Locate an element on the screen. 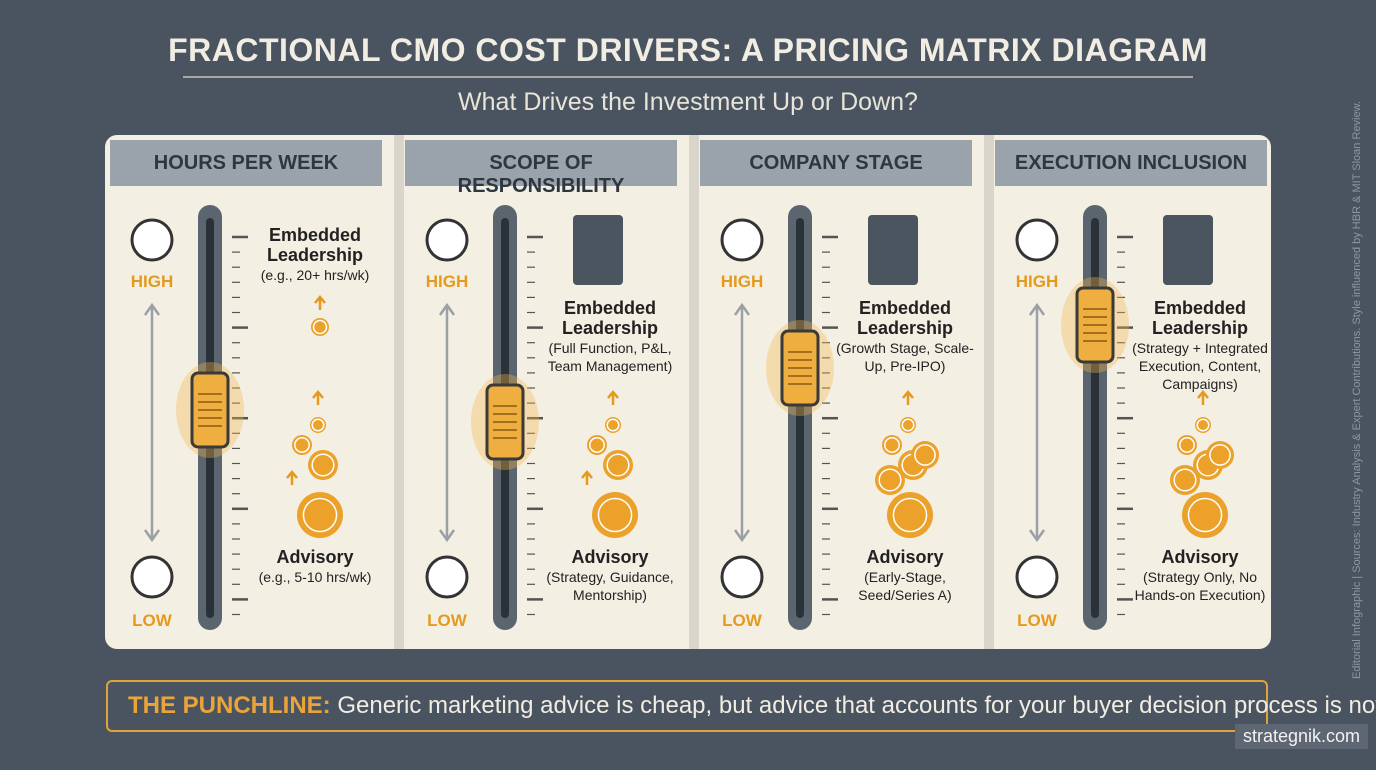 This screenshot has height=770, width=1376. subtitle: What Drives the Investment Up or Down? is located at coordinates (688, 102).